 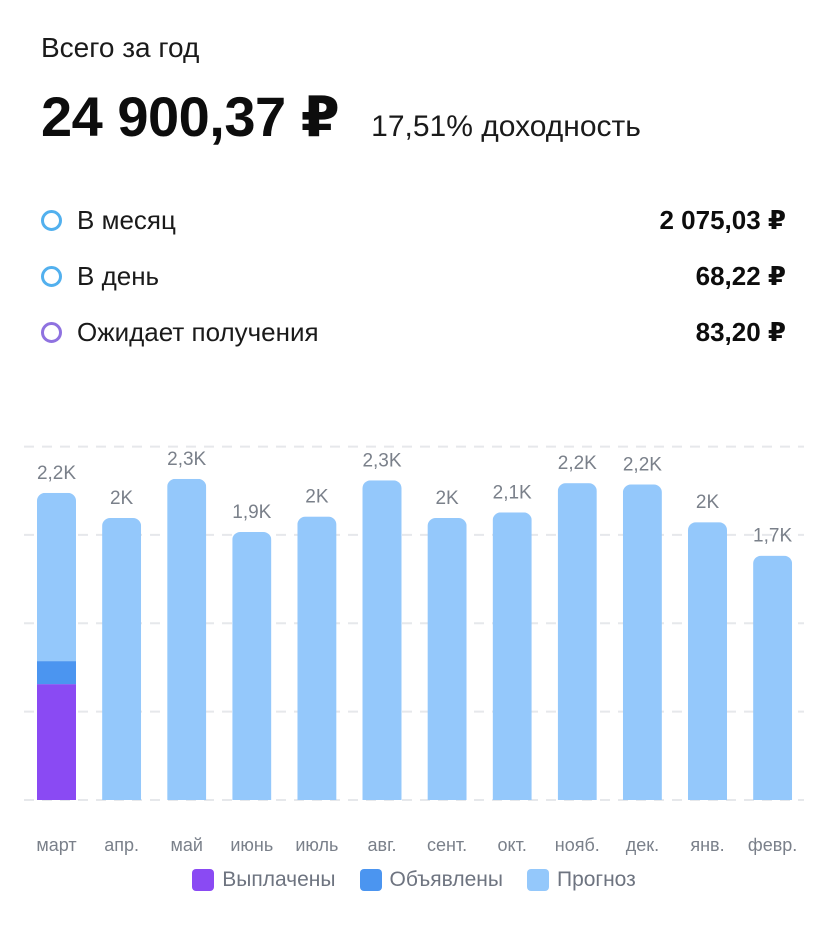 I want to click on legend-swatch-paid, so click(x=203, y=880).